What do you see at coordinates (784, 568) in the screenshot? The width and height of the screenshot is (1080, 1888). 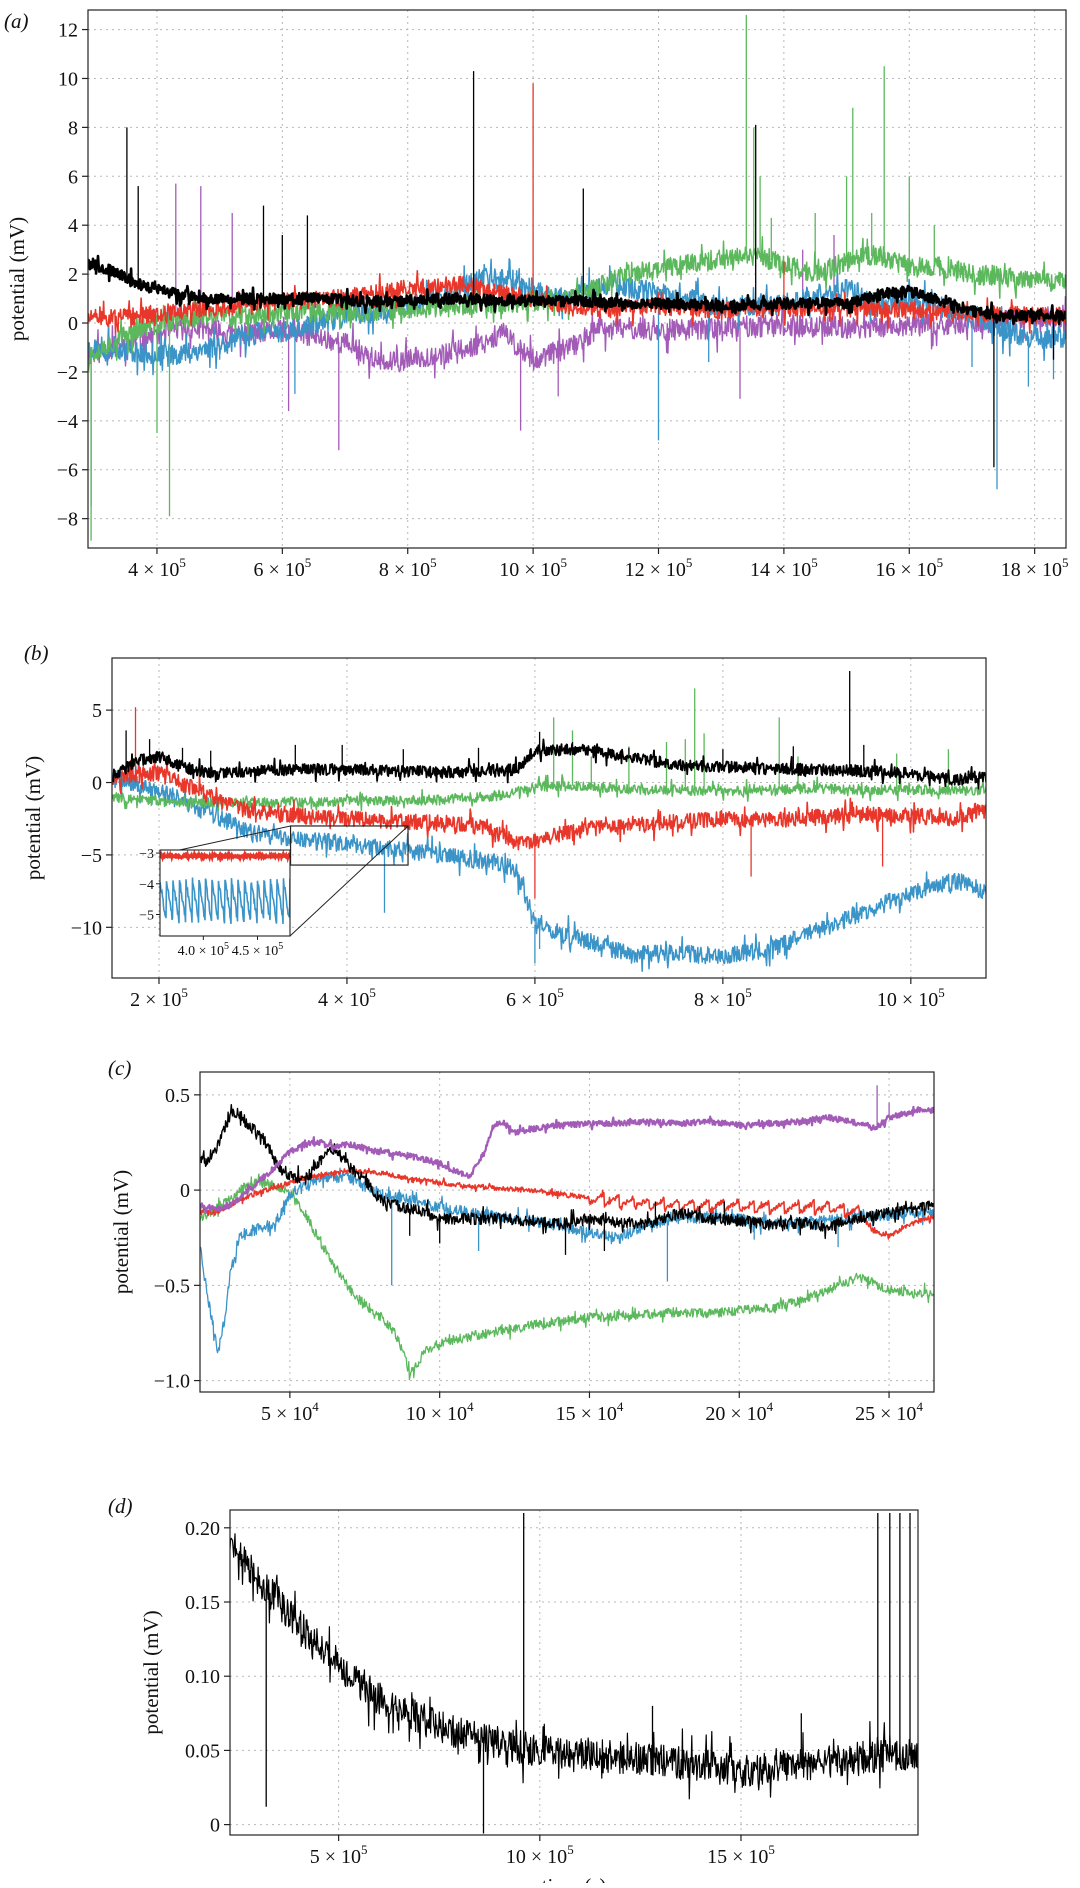 I see `x-tick-label: 14 × 105` at bounding box center [784, 568].